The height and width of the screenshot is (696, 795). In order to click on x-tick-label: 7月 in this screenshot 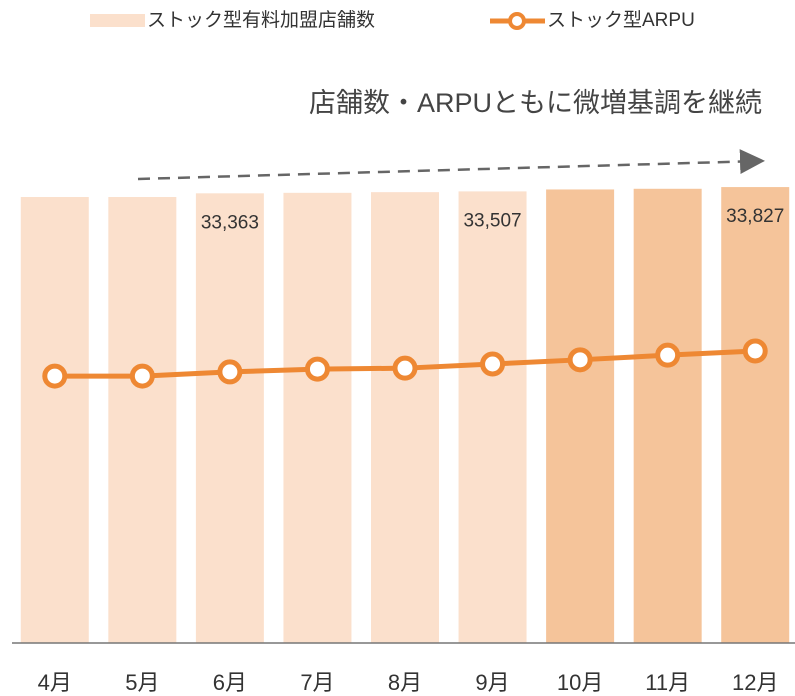, I will do `click(317, 682)`.